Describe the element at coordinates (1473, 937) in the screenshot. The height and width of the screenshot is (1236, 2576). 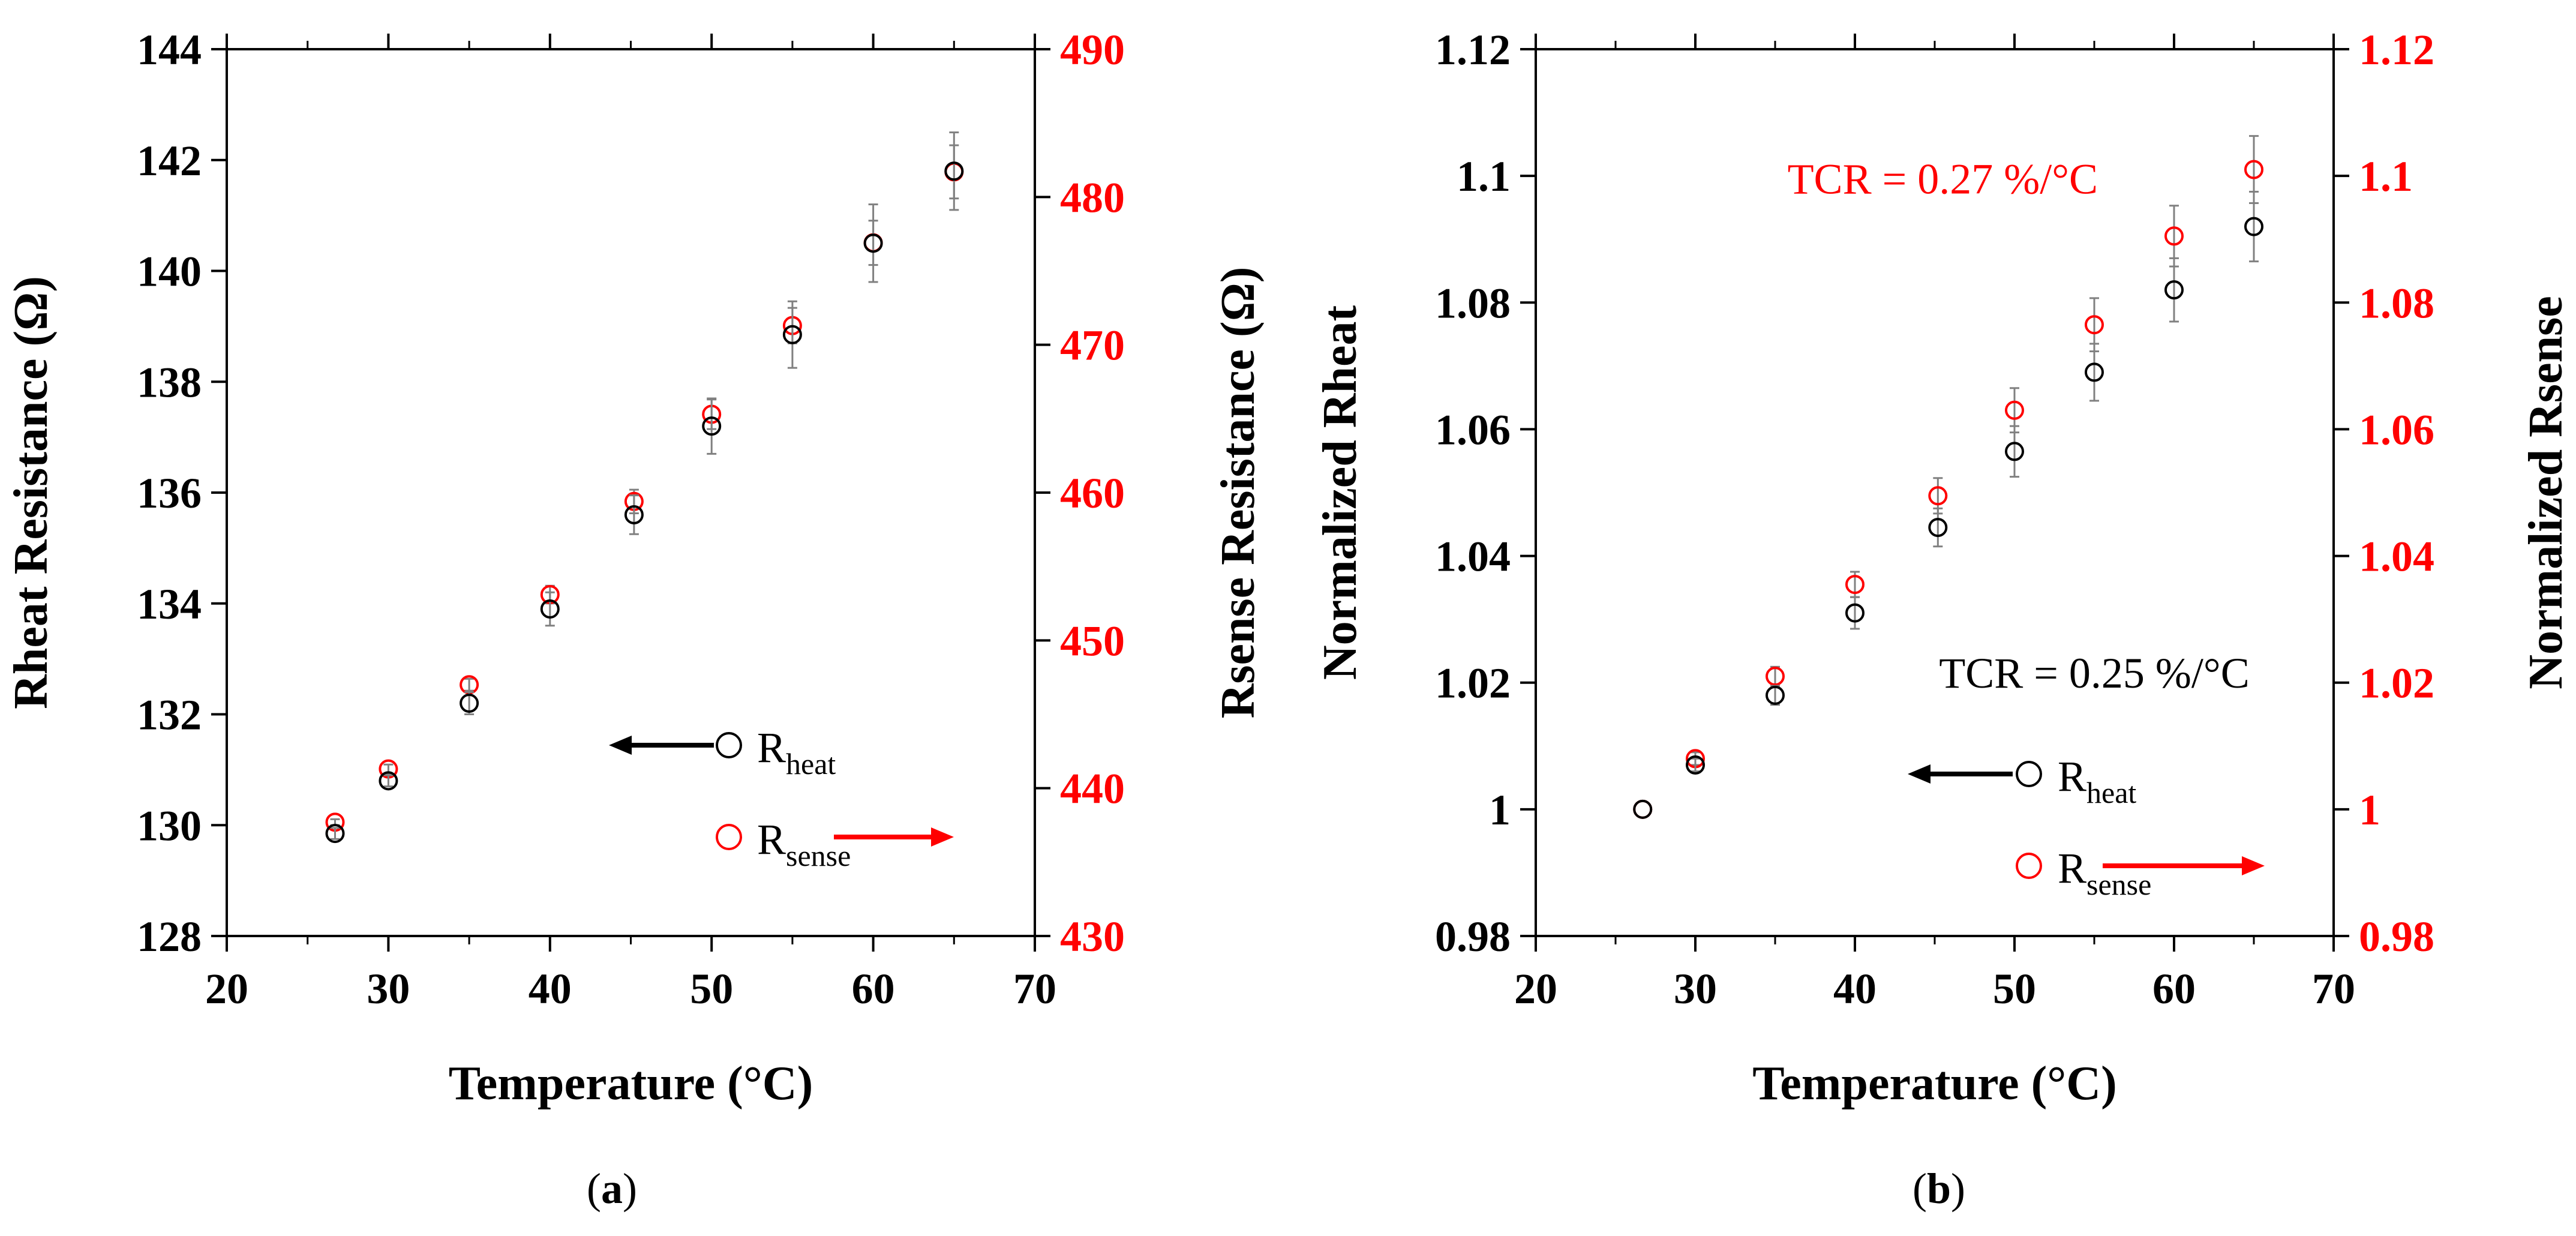
I see `y-left-tick-label: 0.98` at that location.